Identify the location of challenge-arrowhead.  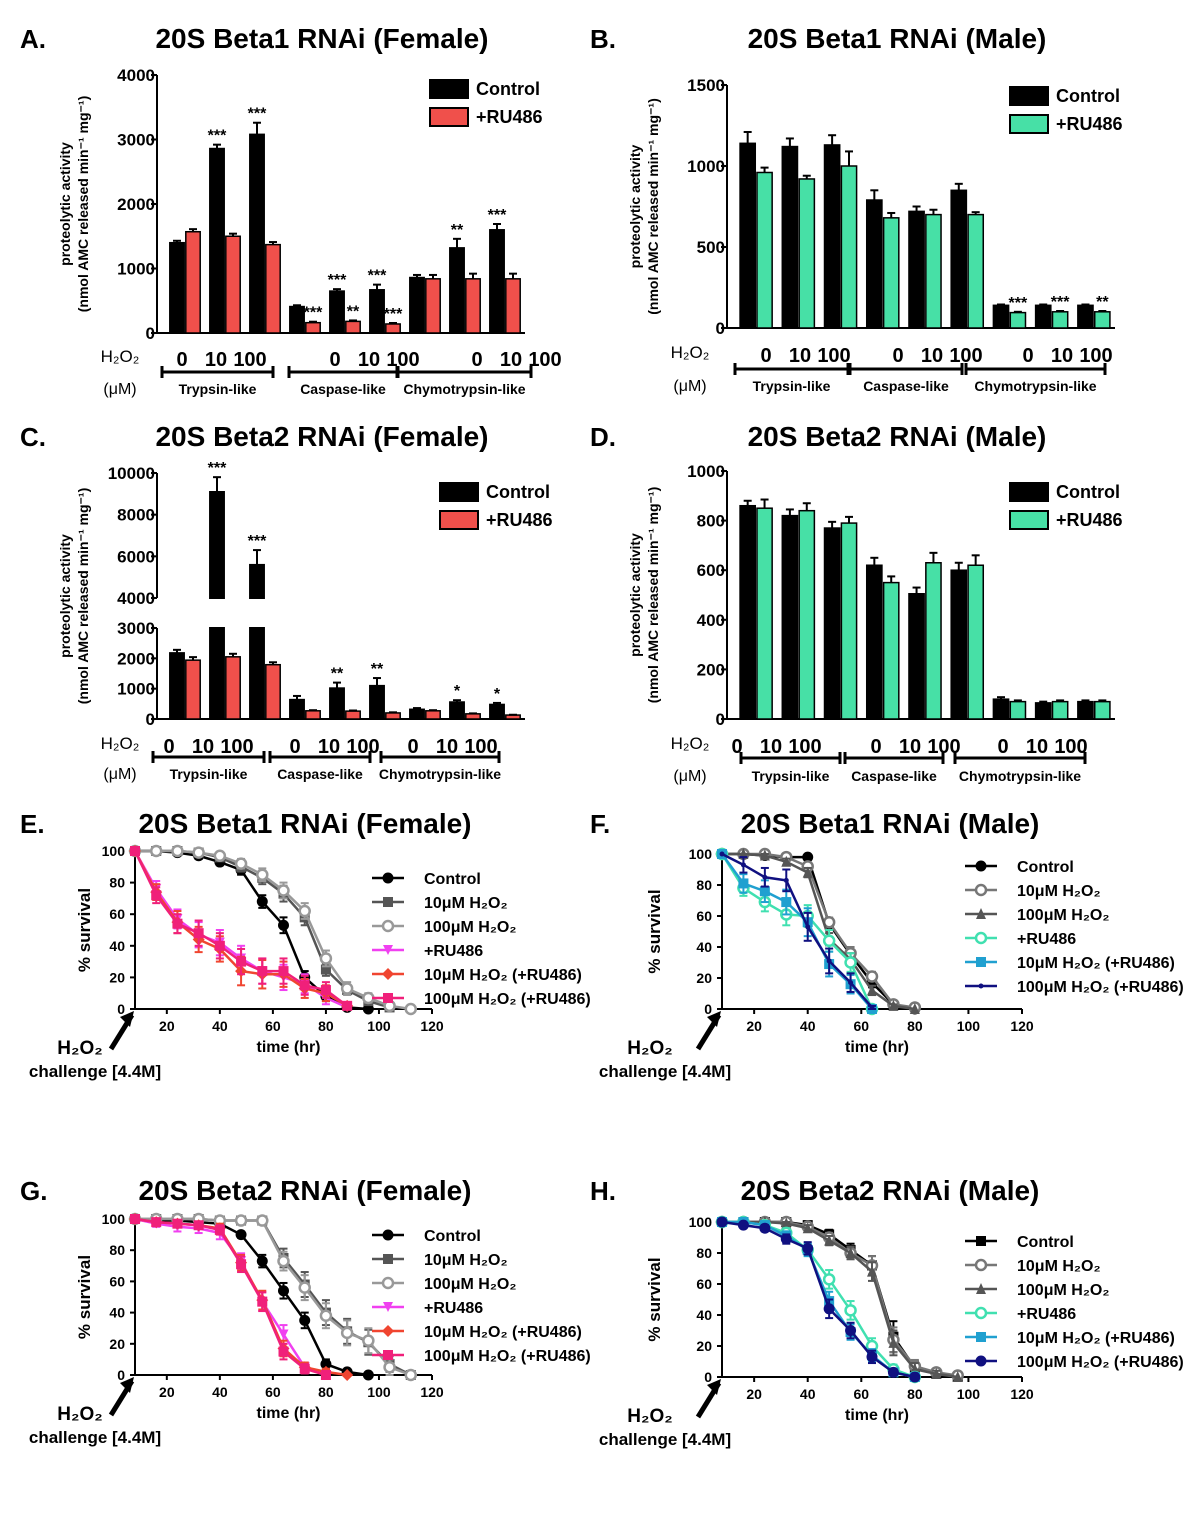
(127, 1019).